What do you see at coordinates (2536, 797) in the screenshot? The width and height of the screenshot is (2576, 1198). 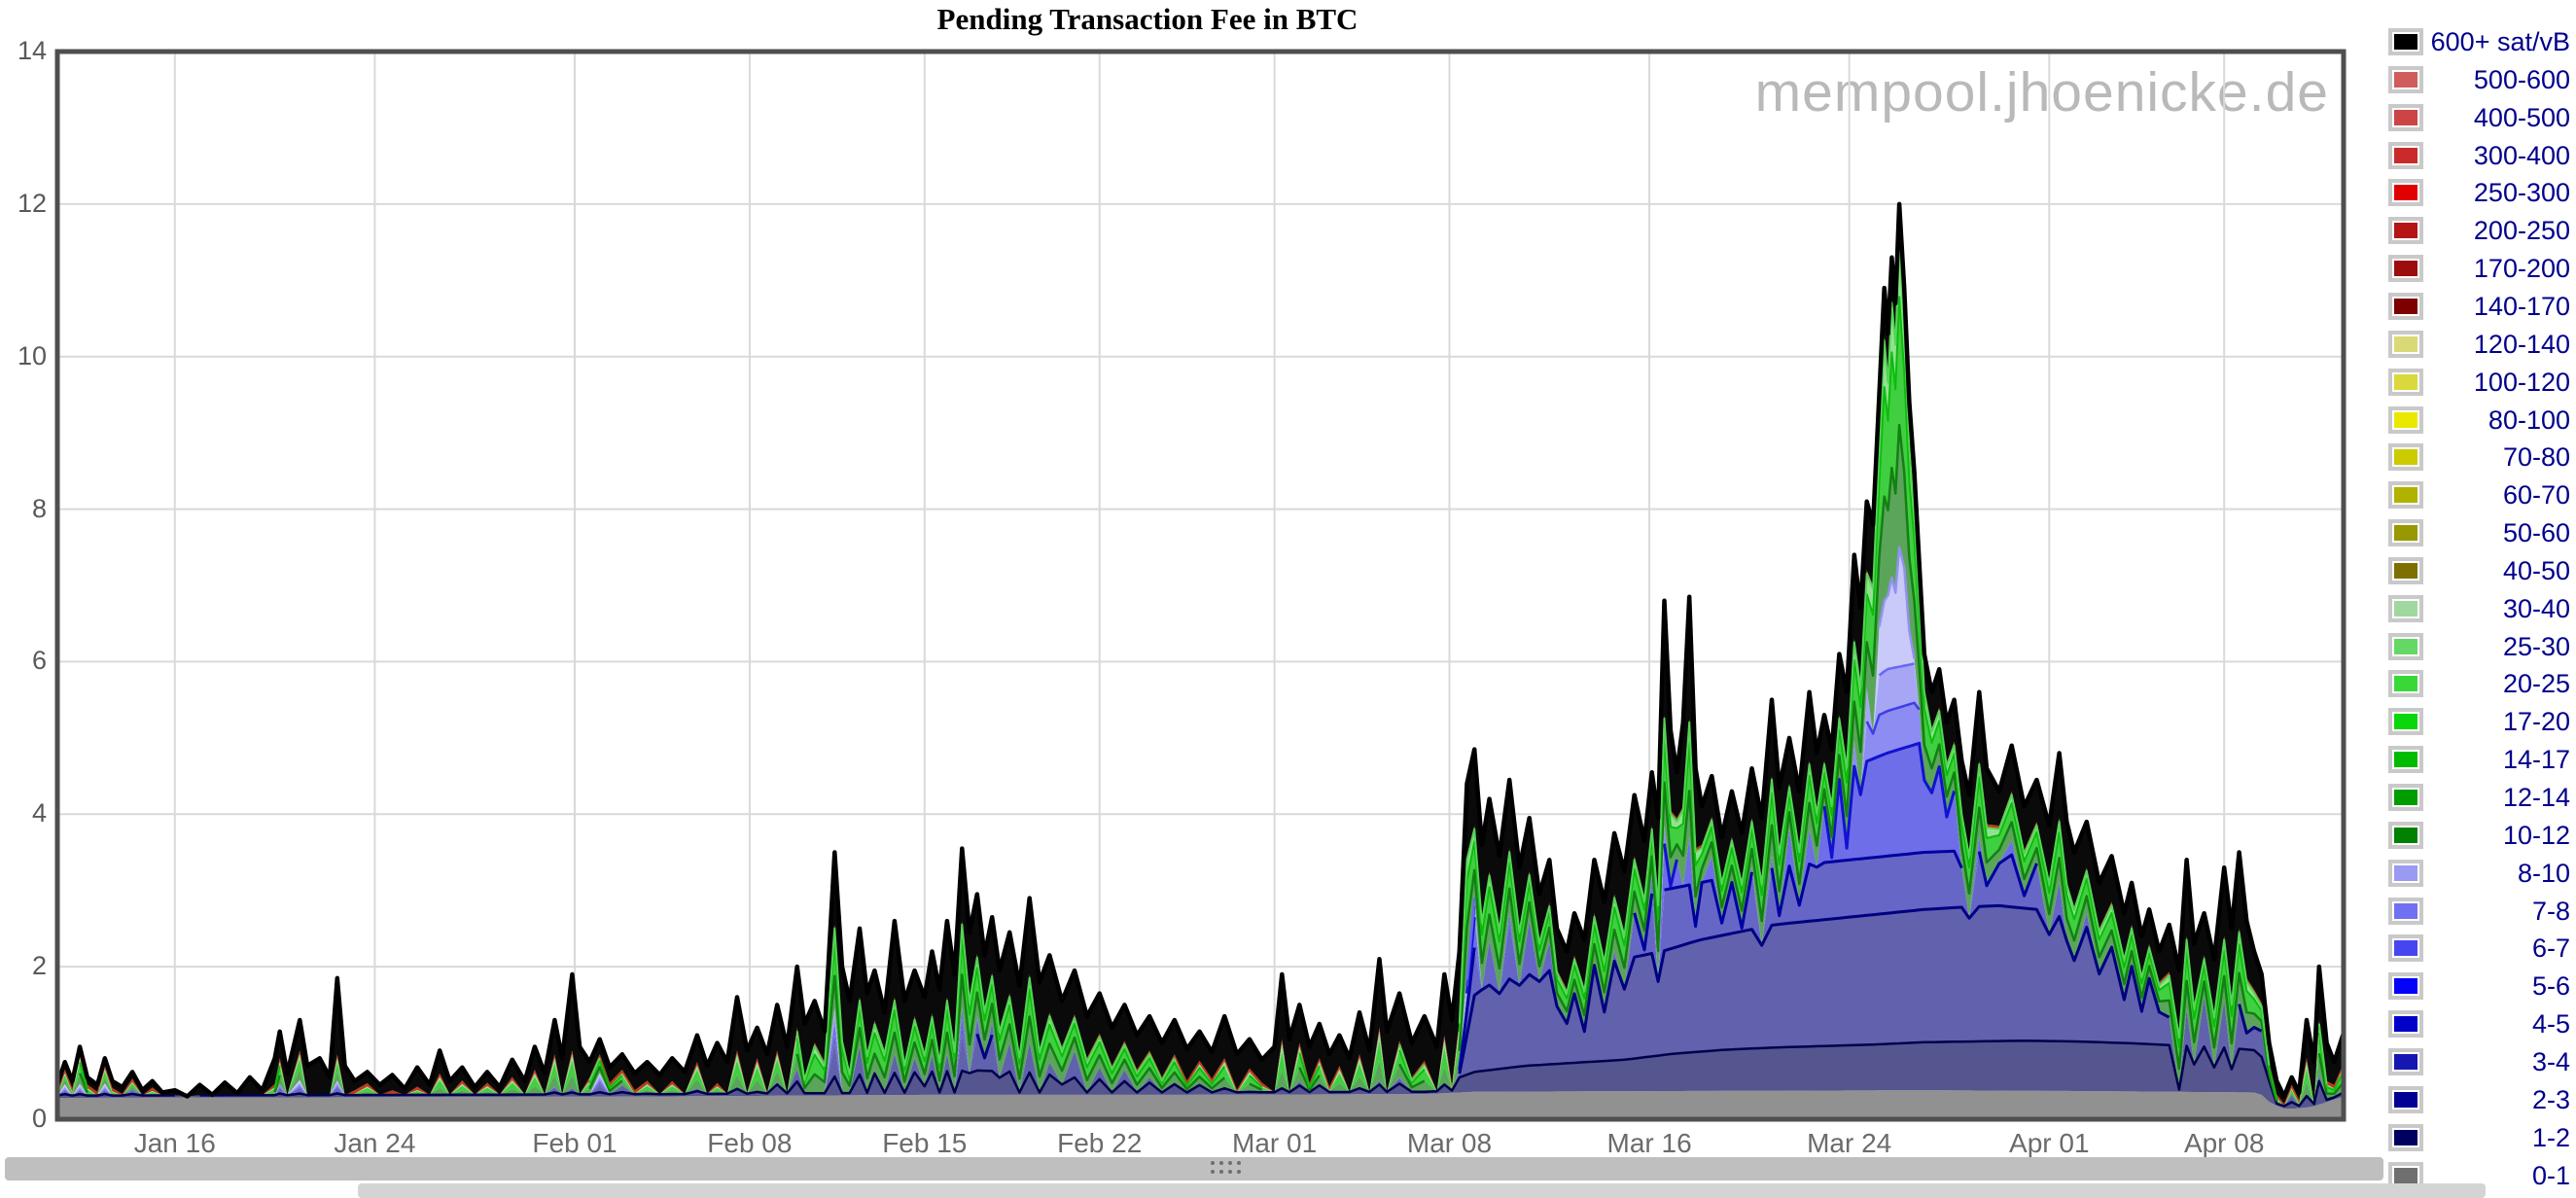 I see `legend-label: 12-14` at bounding box center [2536, 797].